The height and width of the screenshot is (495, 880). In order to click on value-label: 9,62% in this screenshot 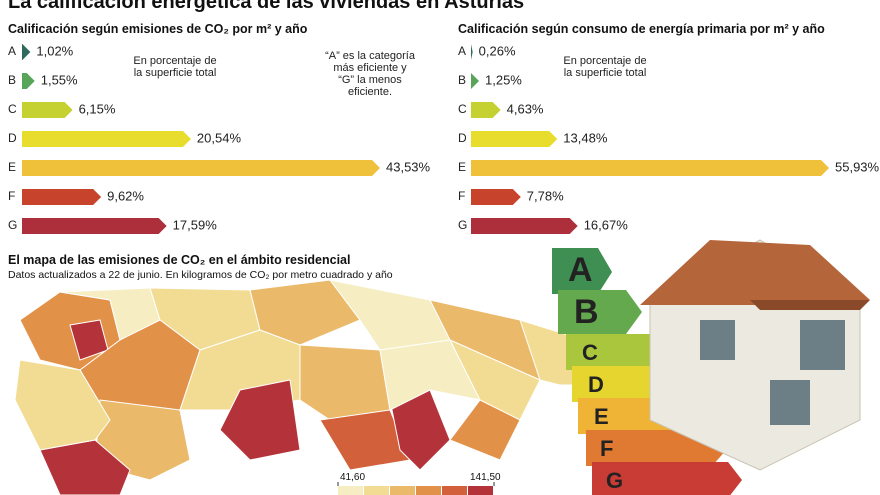, I will do `click(125, 195)`.